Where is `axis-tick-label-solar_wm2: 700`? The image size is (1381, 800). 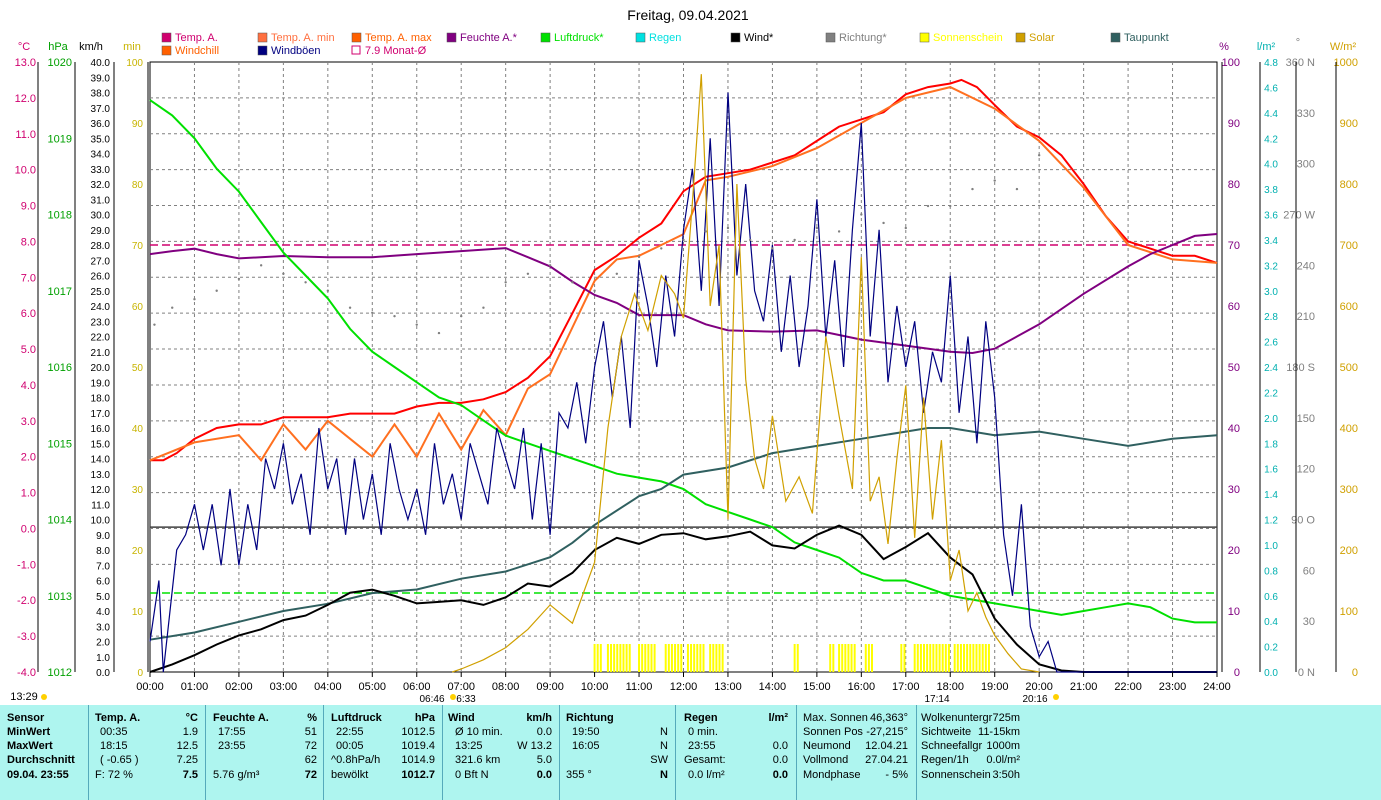 axis-tick-label-solar_wm2: 700 is located at coordinates (1349, 246).